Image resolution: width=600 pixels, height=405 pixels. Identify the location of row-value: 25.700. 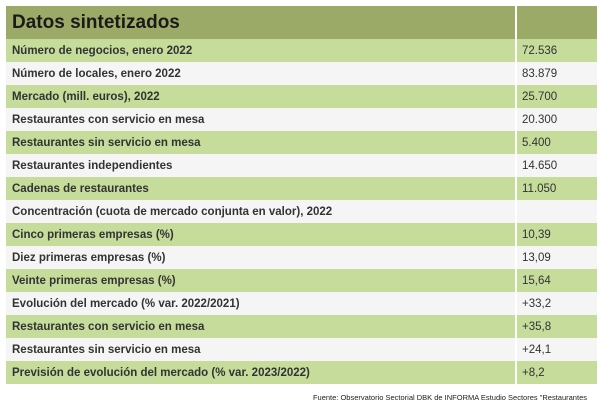
(556, 96).